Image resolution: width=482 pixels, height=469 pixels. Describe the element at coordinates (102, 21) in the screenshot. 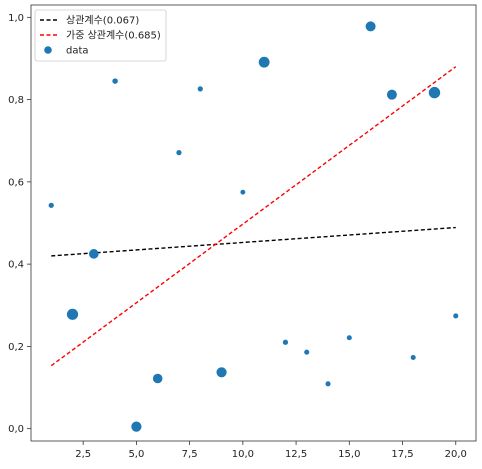

I see `legend-label-corr: 상관계수(0.067)` at that location.